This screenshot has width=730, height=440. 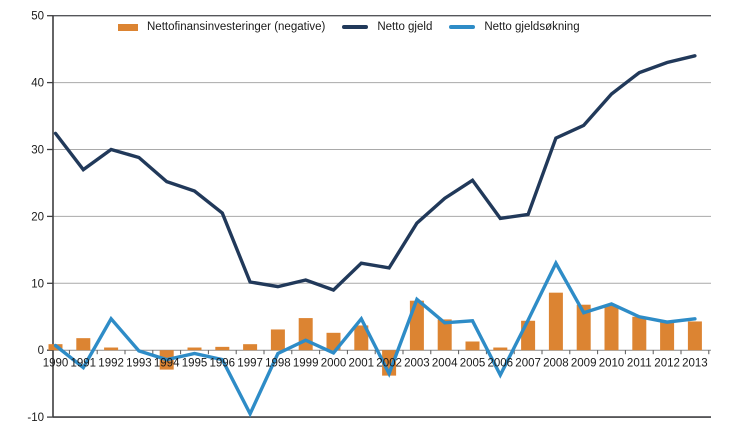 What do you see at coordinates (556, 364) in the screenshot?
I see `x-axis-label-2008: 2008` at bounding box center [556, 364].